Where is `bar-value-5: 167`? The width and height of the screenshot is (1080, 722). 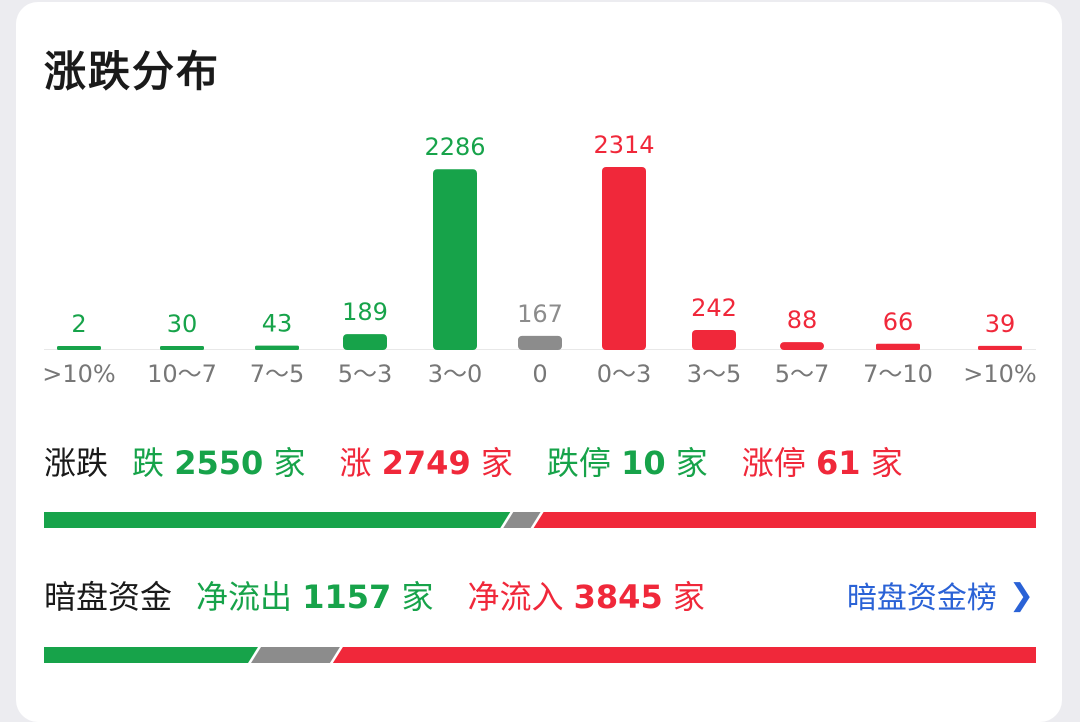 bar-value-5: 167 is located at coordinates (540, 314).